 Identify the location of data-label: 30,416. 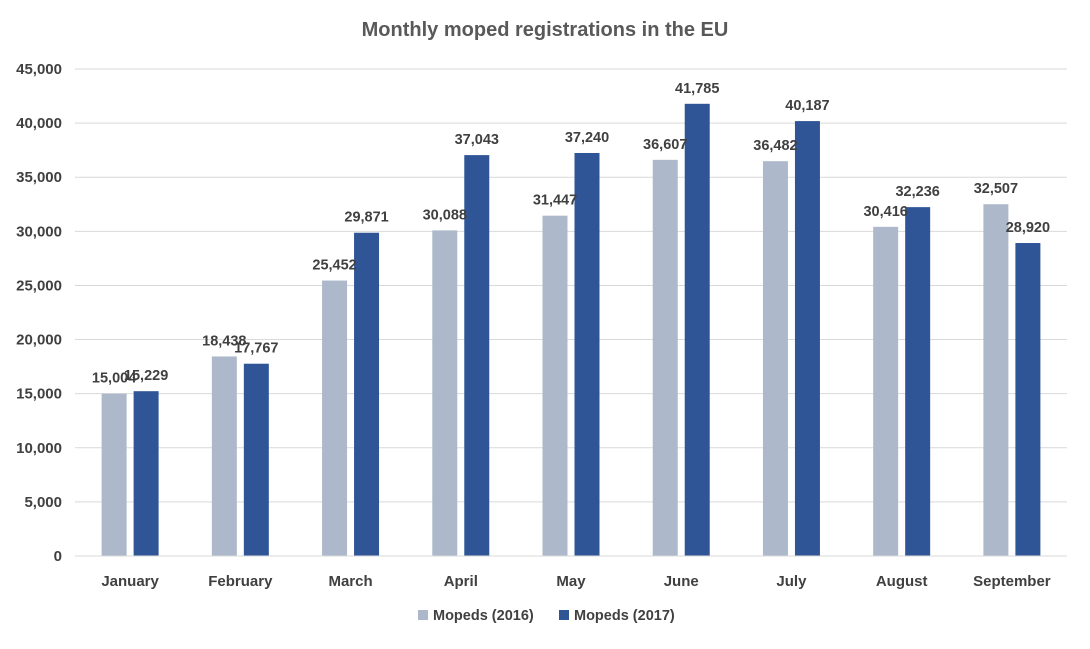
(885, 212).